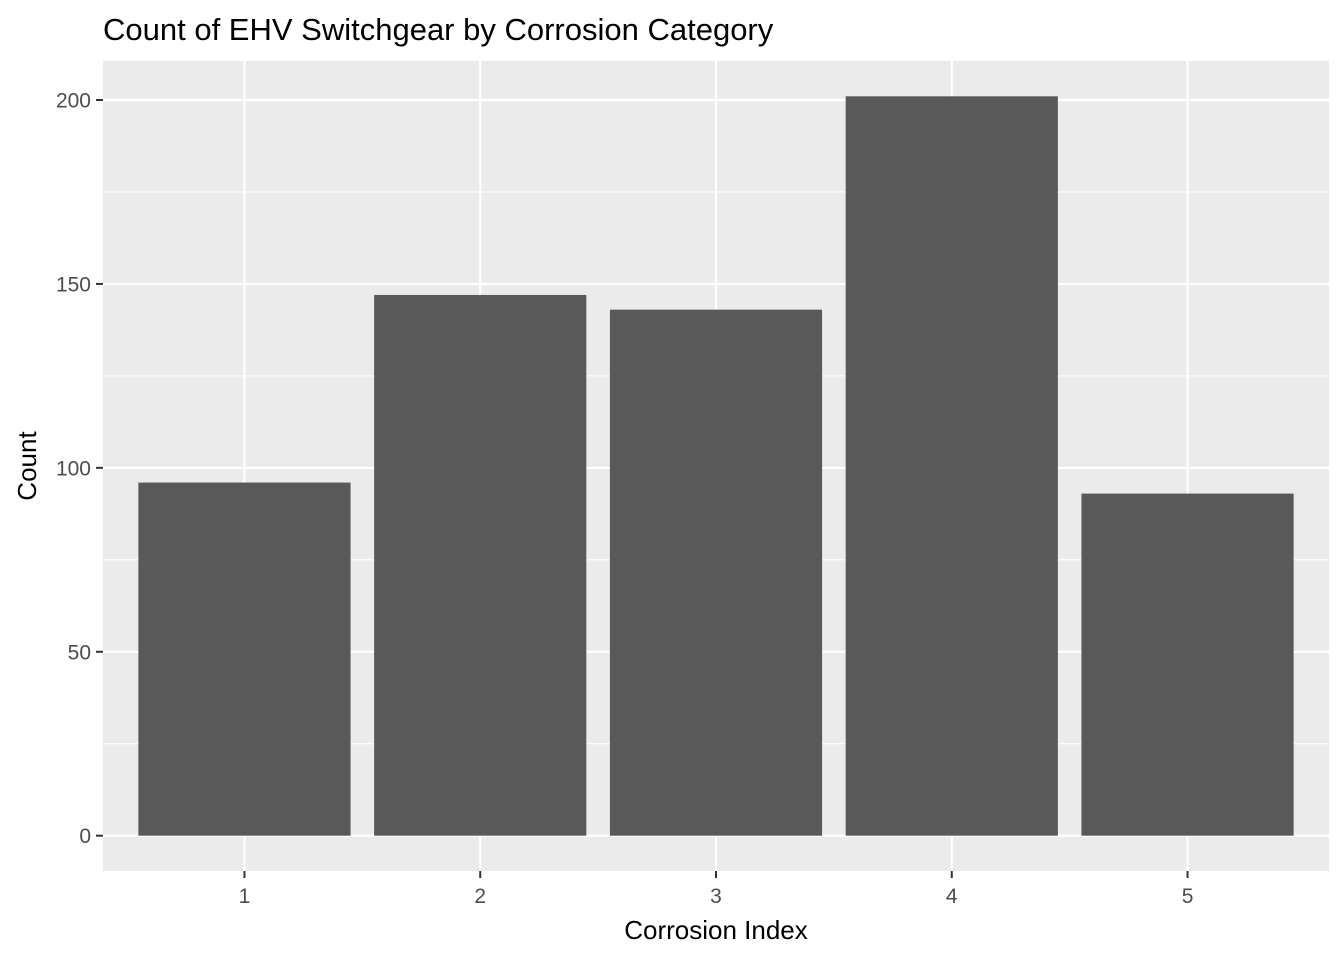 Image resolution: width=1344 pixels, height=960 pixels. Describe the element at coordinates (716, 896) in the screenshot. I see `x-tick-label: 3` at that location.